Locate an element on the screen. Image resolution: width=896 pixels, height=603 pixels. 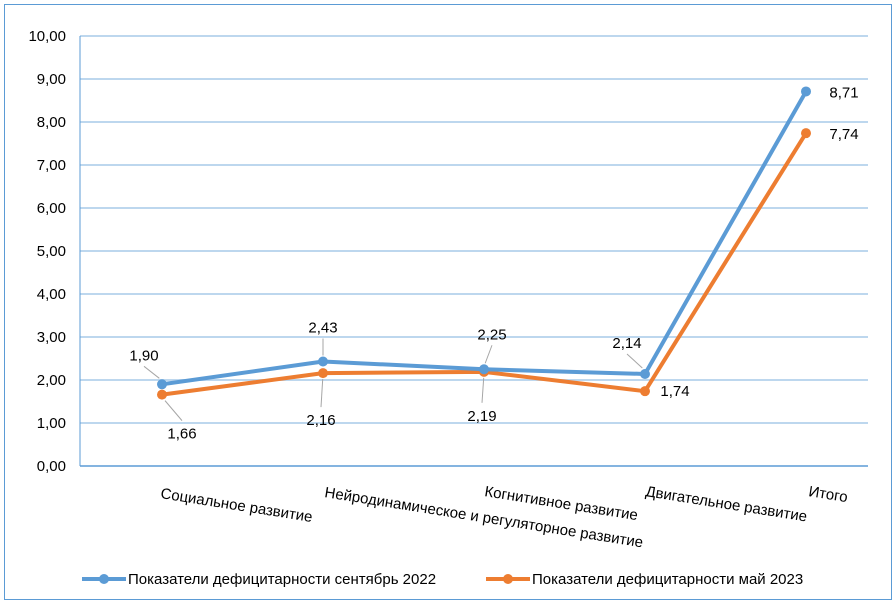
data-label-leaders is located at coordinates (393, 379).